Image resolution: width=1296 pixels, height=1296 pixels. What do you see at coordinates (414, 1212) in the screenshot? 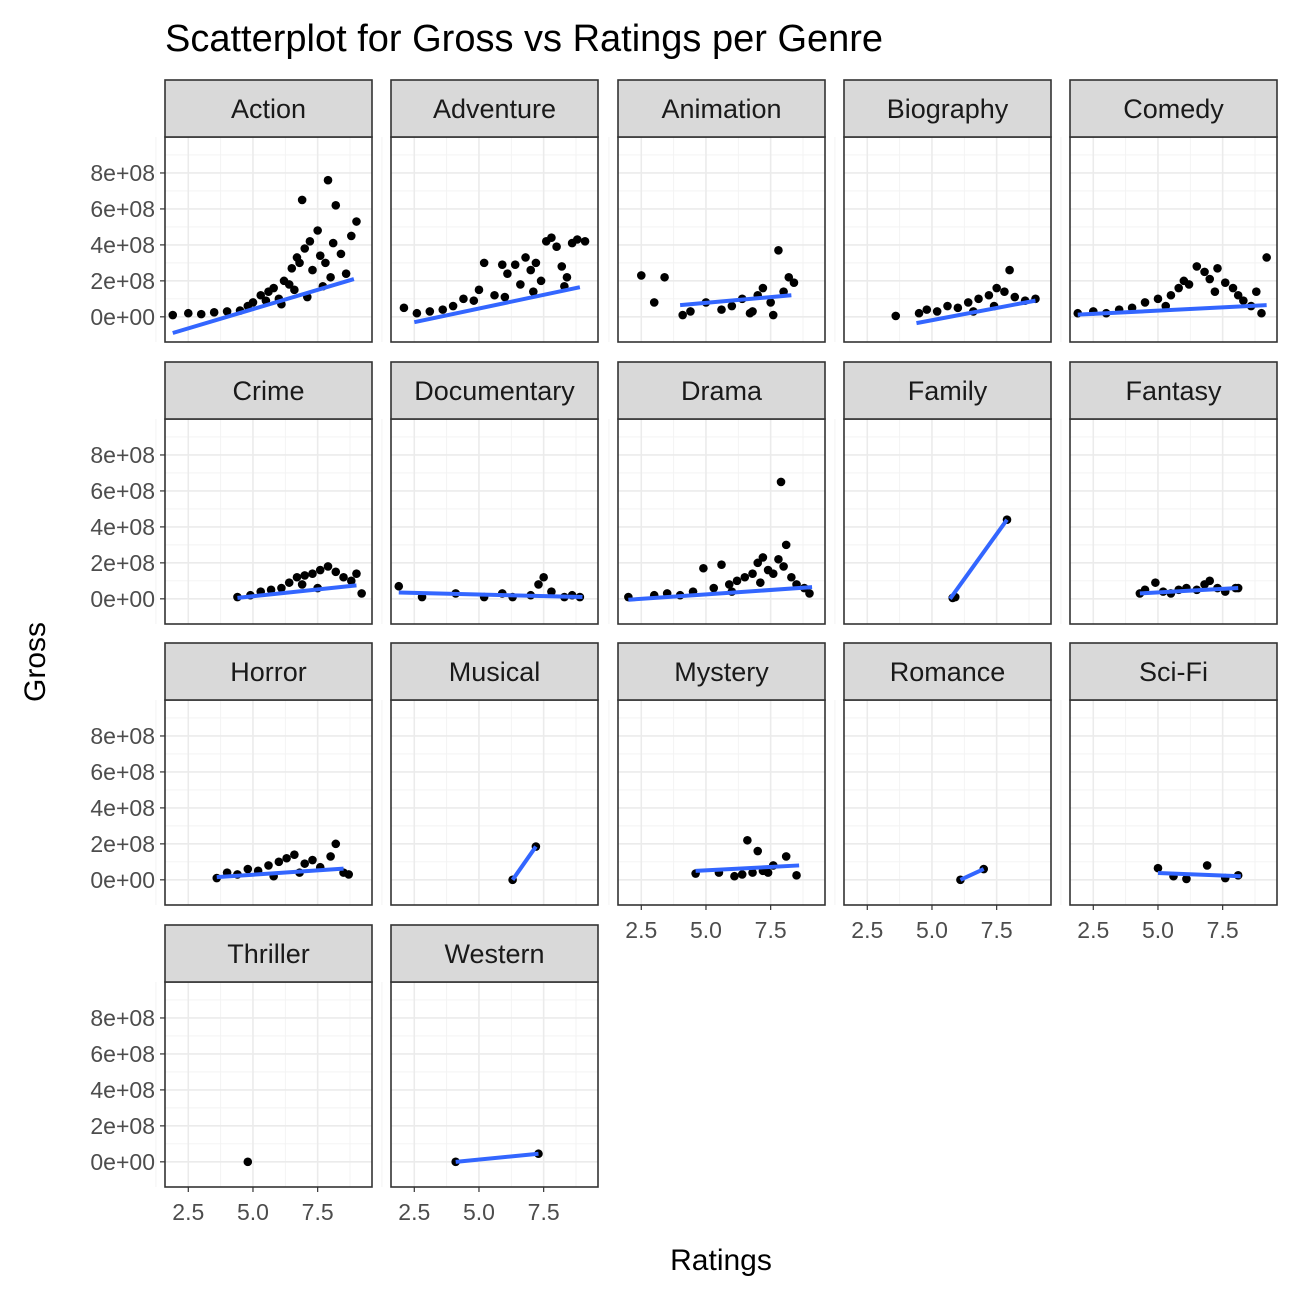
I see `x-tick-label: 2.5` at bounding box center [414, 1212].